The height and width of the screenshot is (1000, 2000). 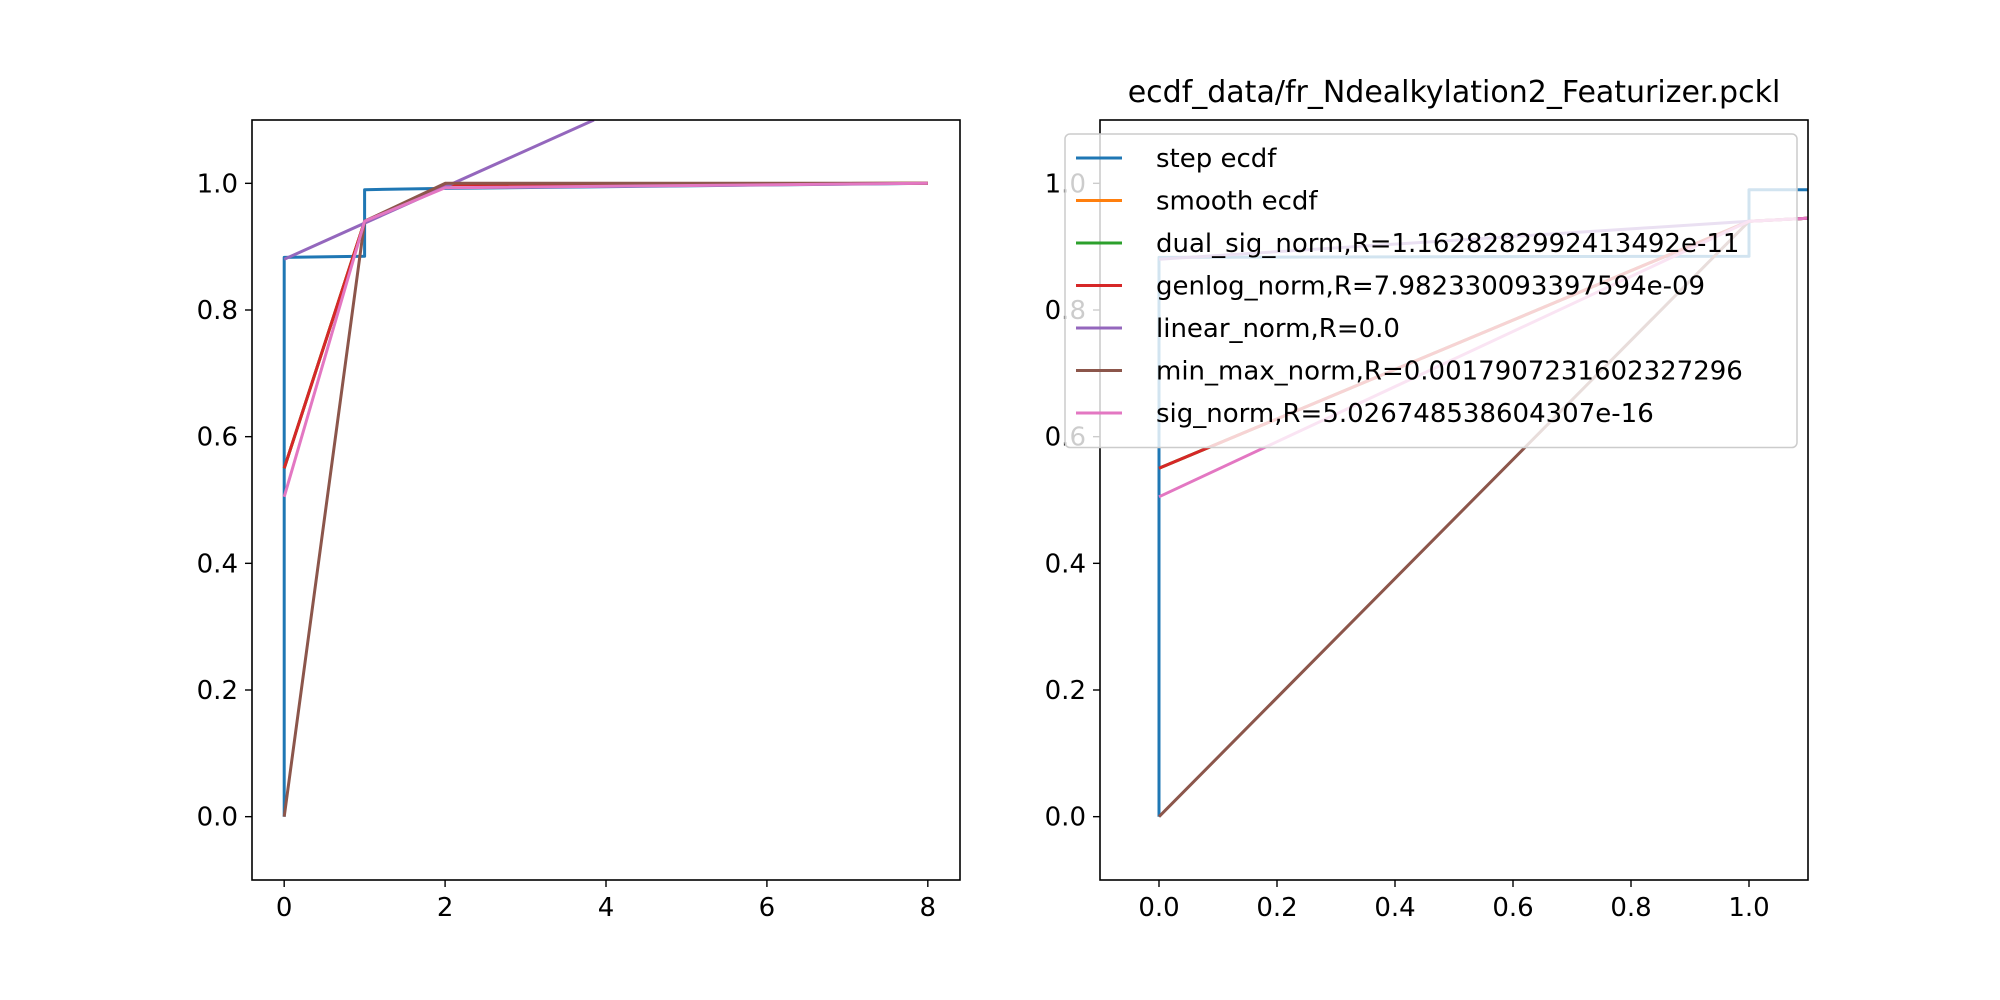 What do you see at coordinates (1237, 202) in the screenshot?
I see `legend-label: smooth ecdf` at bounding box center [1237, 202].